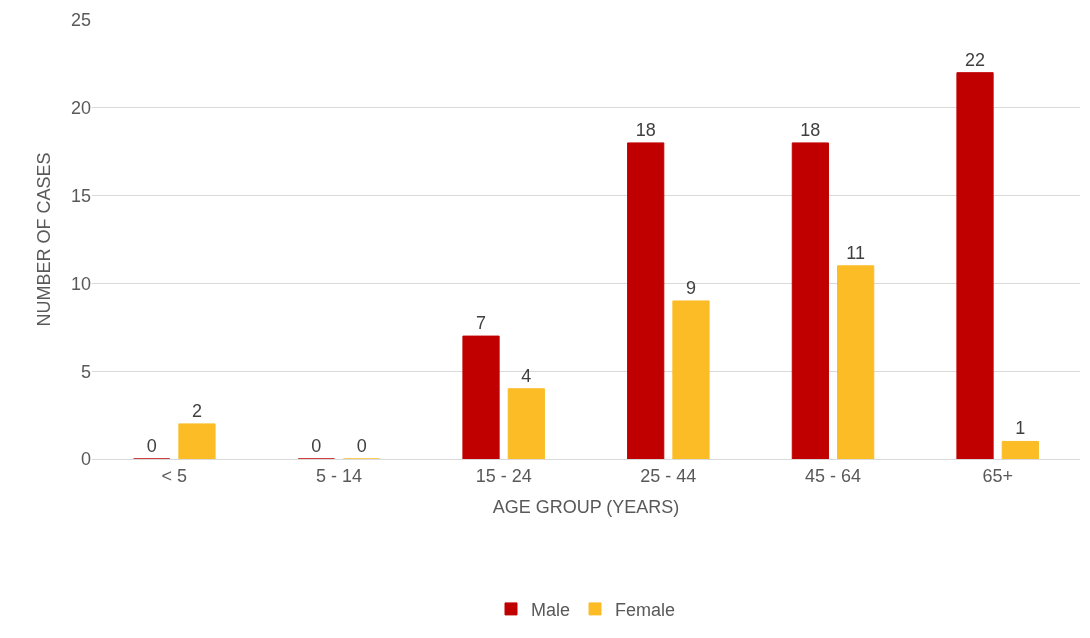 This screenshot has width=1090, height=638. Describe the element at coordinates (551, 609) in the screenshot. I see `legend-label: Male` at that location.